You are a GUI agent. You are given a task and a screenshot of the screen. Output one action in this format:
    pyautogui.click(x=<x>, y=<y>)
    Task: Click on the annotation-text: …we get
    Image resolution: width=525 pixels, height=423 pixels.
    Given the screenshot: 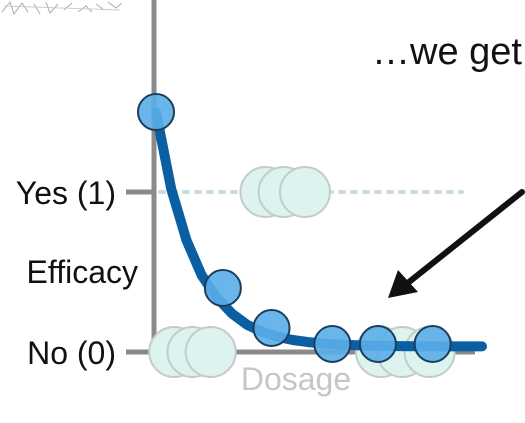 What is the action you would take?
    pyautogui.click(x=447, y=52)
    